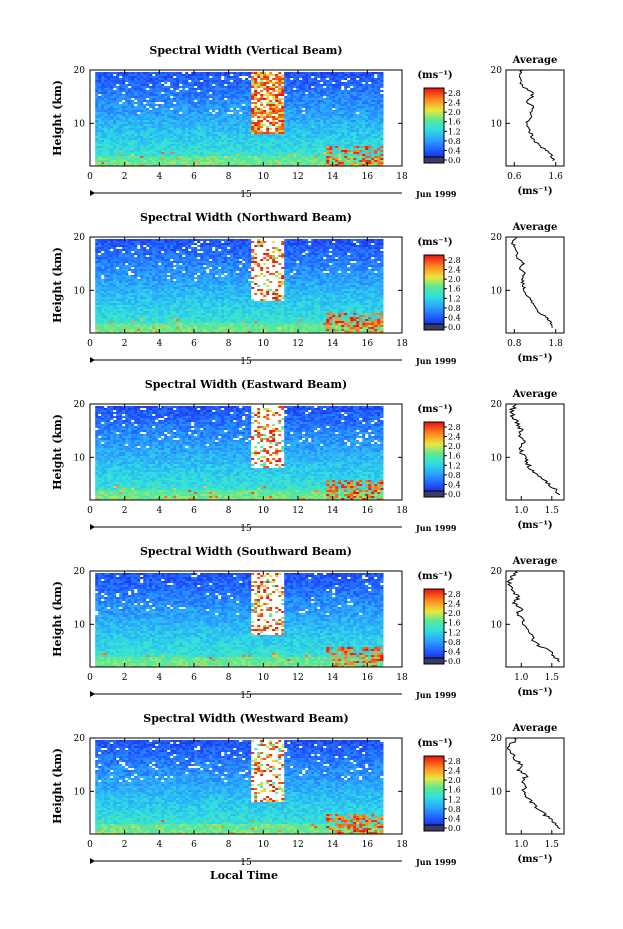 The height and width of the screenshot is (929, 623). Describe the element at coordinates (434, 459) in the screenshot. I see `colorbar` at that location.